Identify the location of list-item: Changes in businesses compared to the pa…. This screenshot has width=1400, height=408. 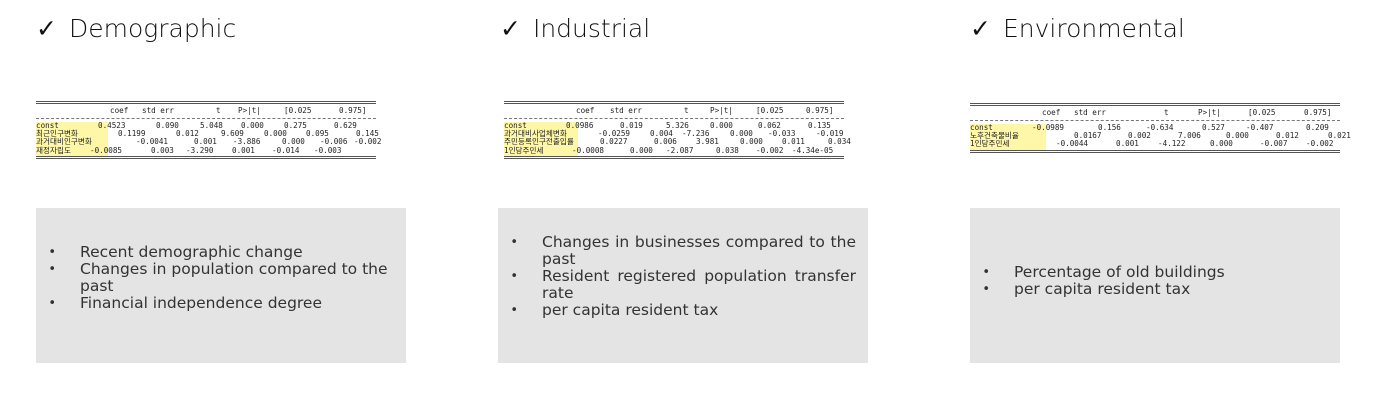
(683, 251).